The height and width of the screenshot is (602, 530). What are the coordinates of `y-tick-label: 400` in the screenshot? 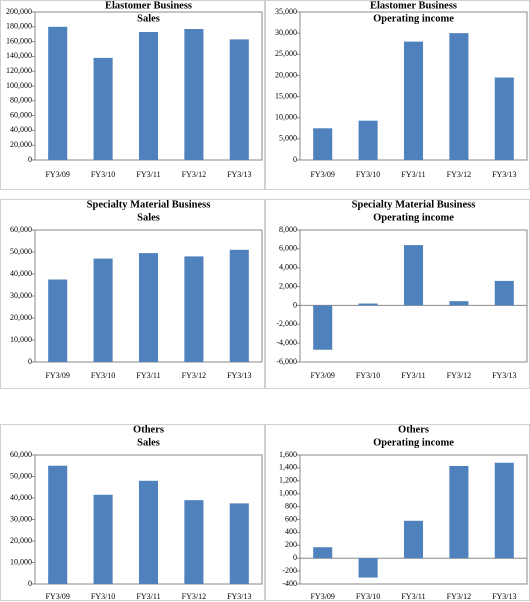 It's located at (291, 531).